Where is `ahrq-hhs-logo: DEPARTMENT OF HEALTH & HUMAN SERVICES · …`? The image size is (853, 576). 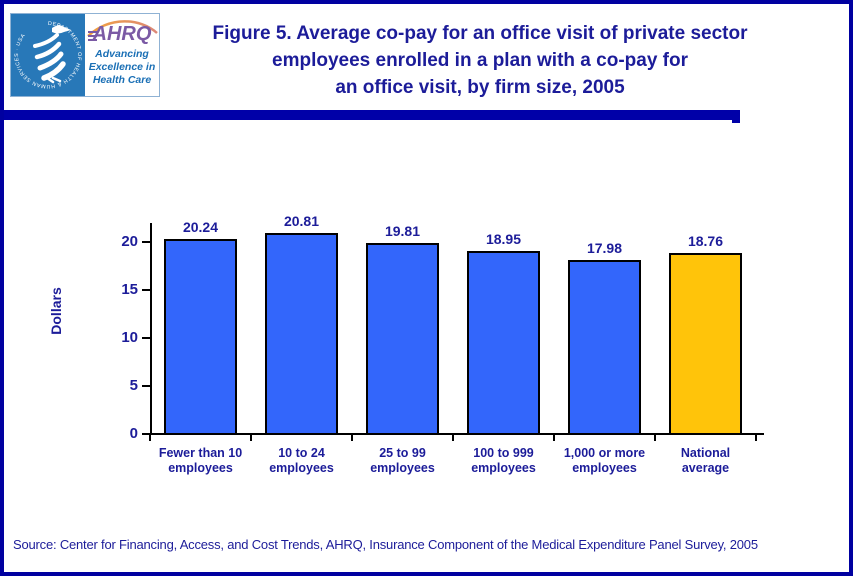 ahrq-hhs-logo: DEPARTMENT OF HEALTH & HUMAN SERVICES · … is located at coordinates (85, 55).